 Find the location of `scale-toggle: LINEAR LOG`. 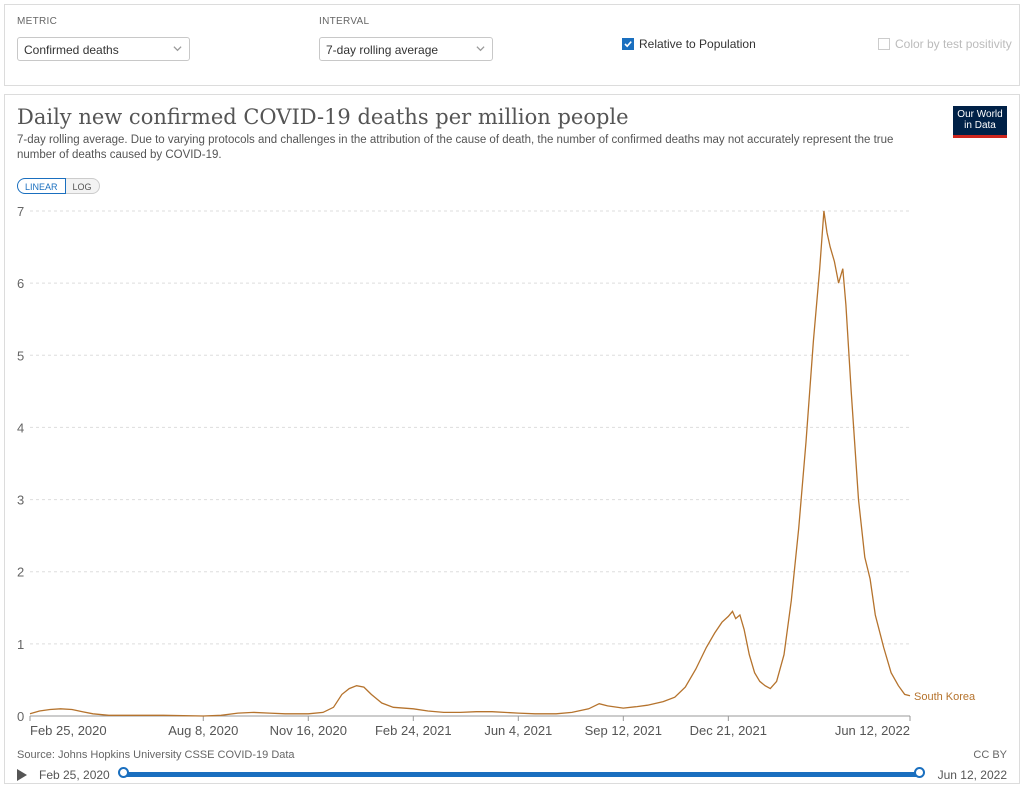

scale-toggle: LINEAR LOG is located at coordinates (58, 186).